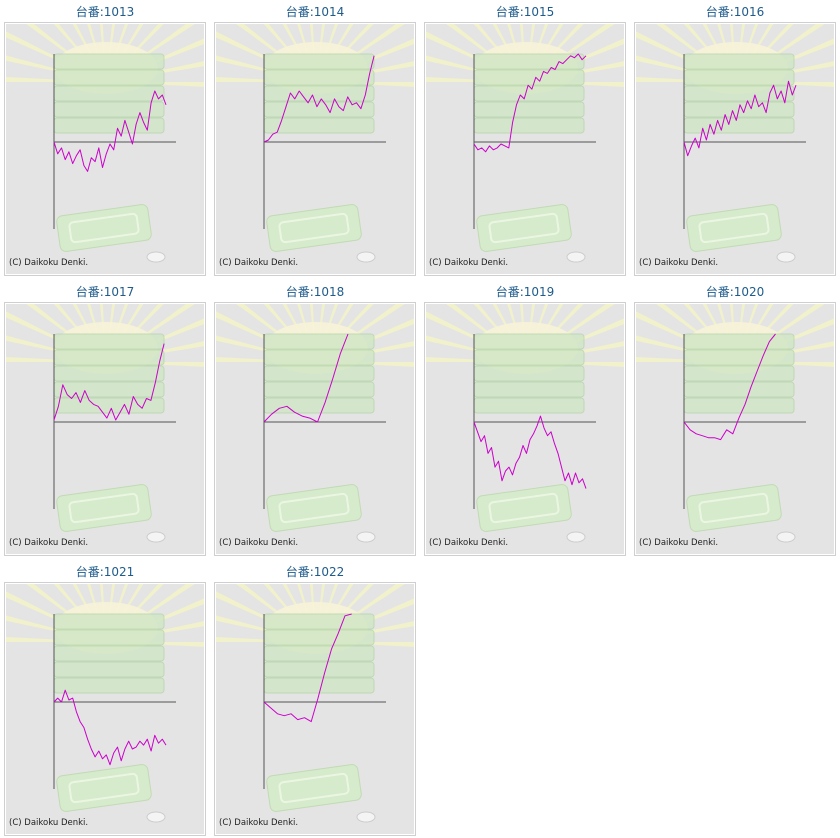 Image resolution: width=840 pixels, height=838 pixels. What do you see at coordinates (315, 572) in the screenshot?
I see `chart-title: 台番:1022` at bounding box center [315, 572].